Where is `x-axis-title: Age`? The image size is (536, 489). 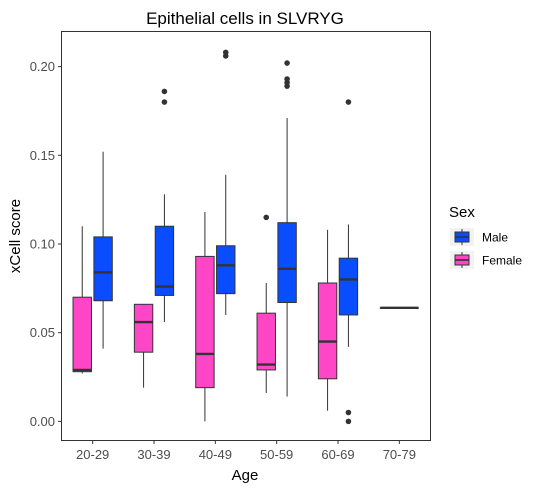
x-axis-title: Age is located at coordinates (245, 475).